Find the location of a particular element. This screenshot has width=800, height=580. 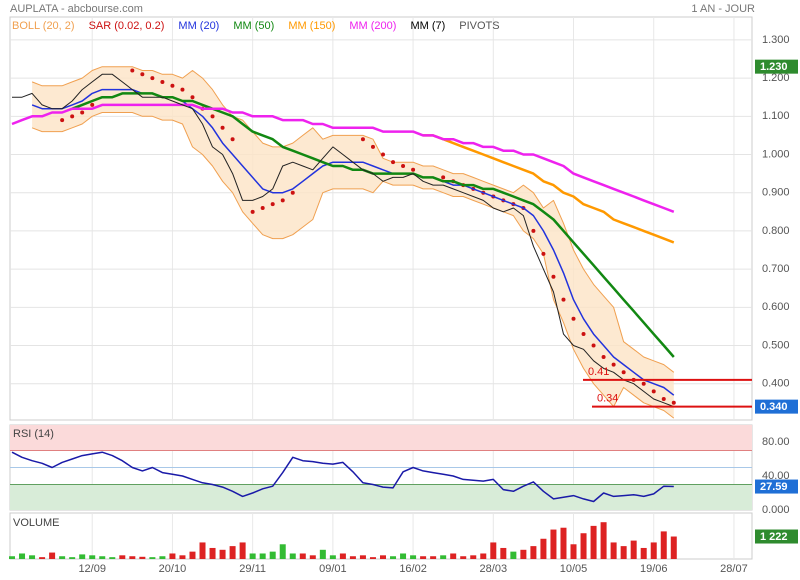

y-tick-label: 1.300 is located at coordinates (776, 40).